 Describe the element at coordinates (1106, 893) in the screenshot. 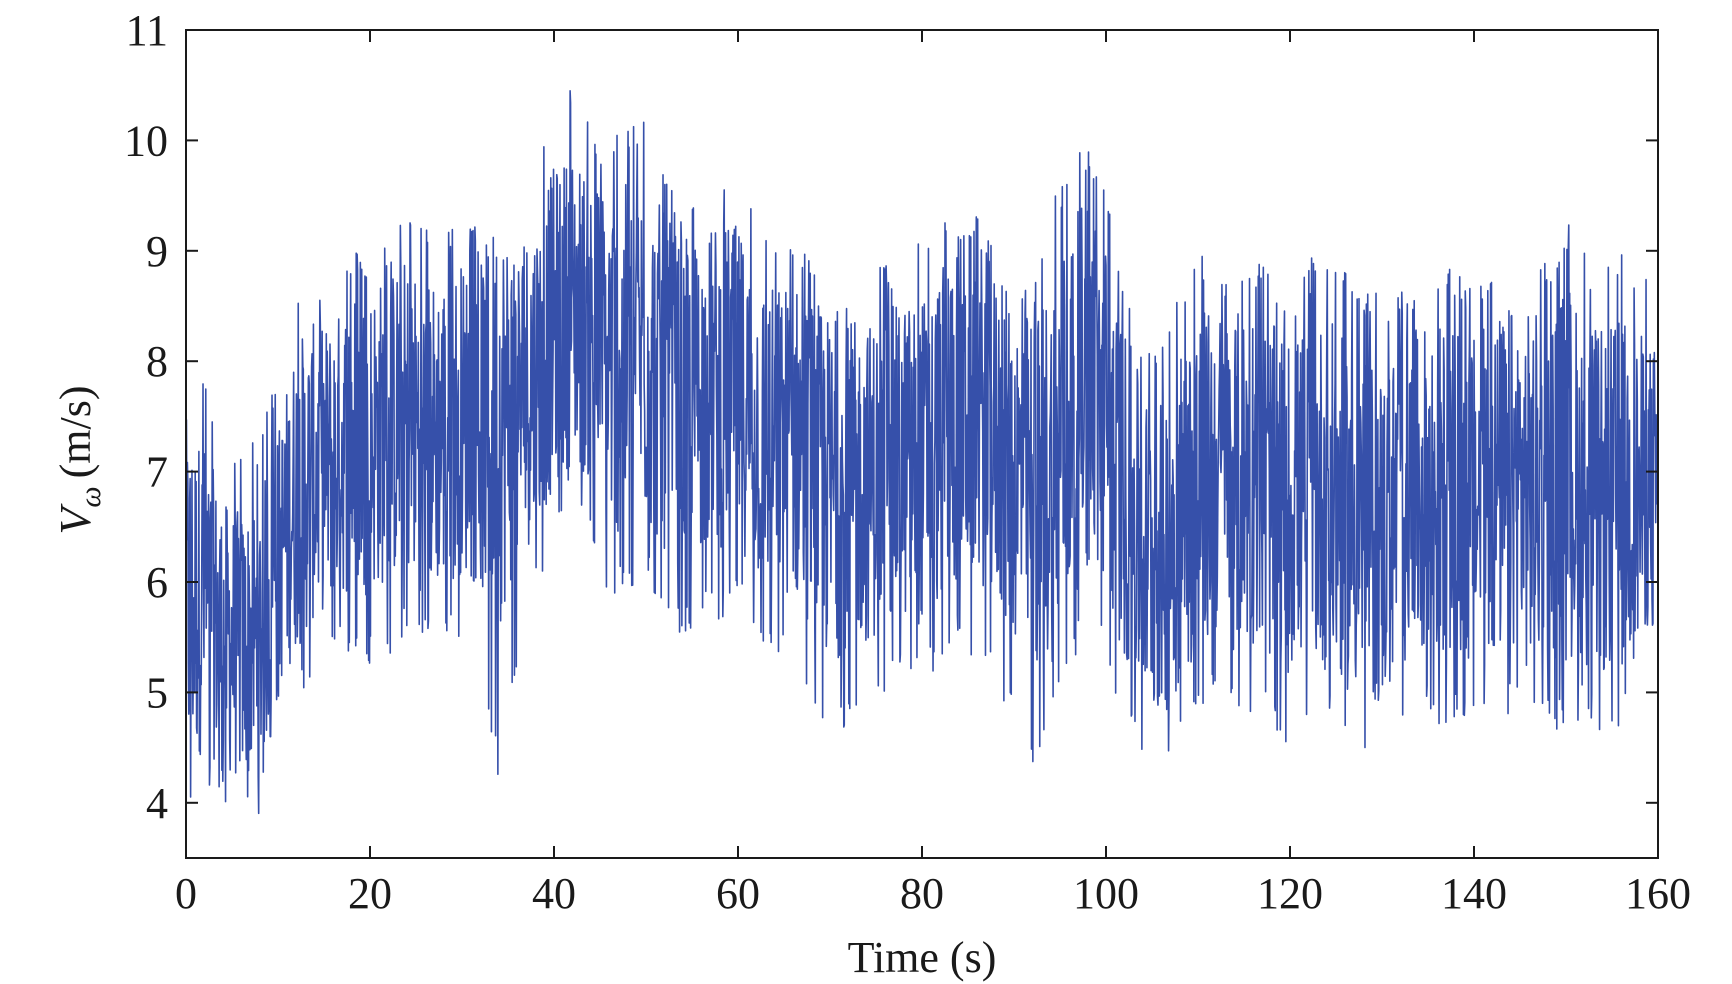

I see `x-tick-label: 100` at that location.